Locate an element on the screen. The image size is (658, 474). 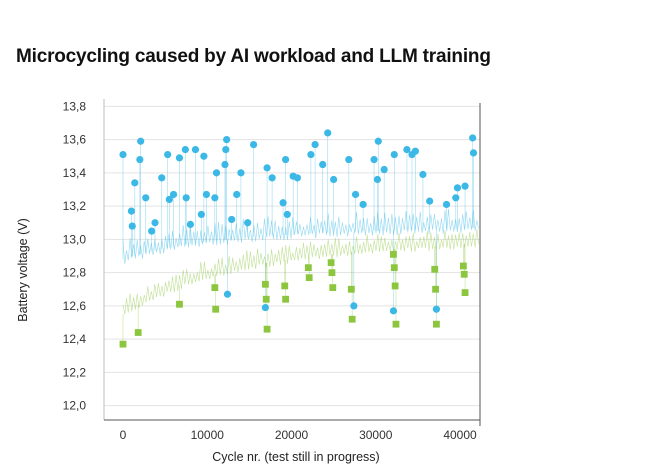
x-tick-label: 0 is located at coordinates (123, 435).